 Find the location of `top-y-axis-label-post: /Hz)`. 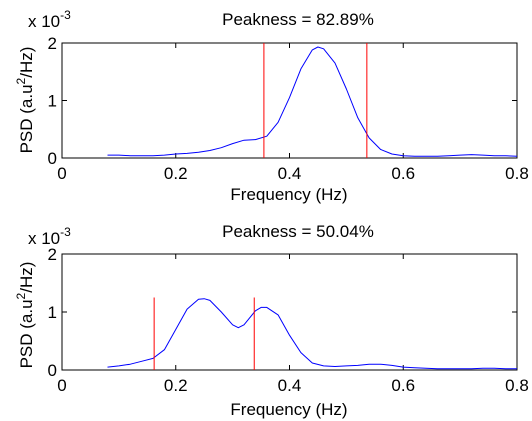

top-y-axis-label-post: /Hz) is located at coordinates (26, 62).